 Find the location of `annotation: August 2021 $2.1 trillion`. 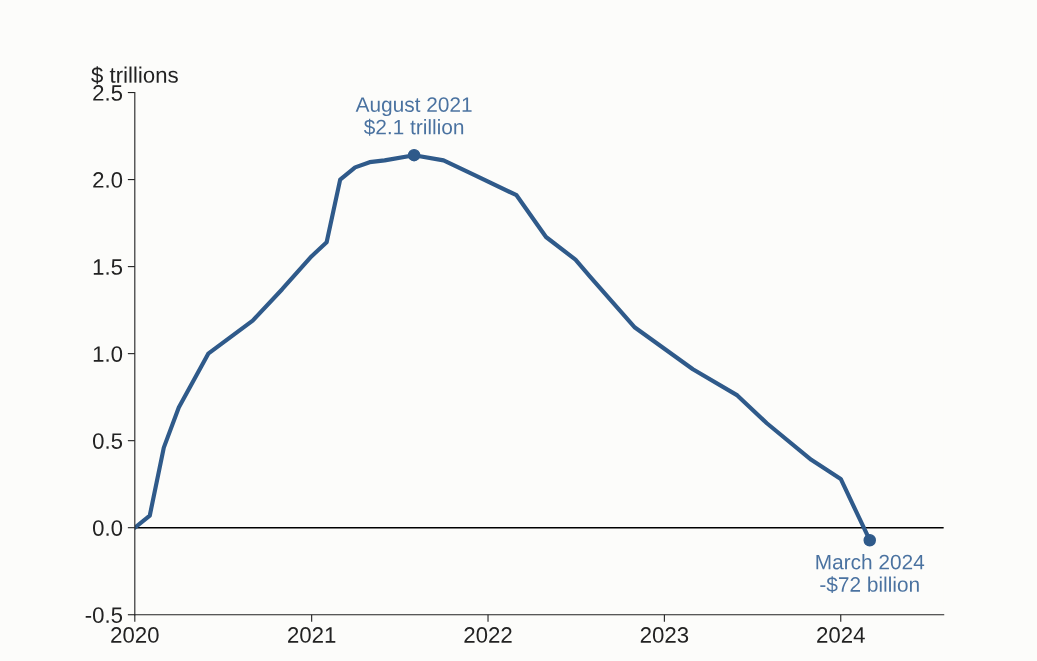

annotation: August 2021 $2.1 trillion is located at coordinates (413, 116).